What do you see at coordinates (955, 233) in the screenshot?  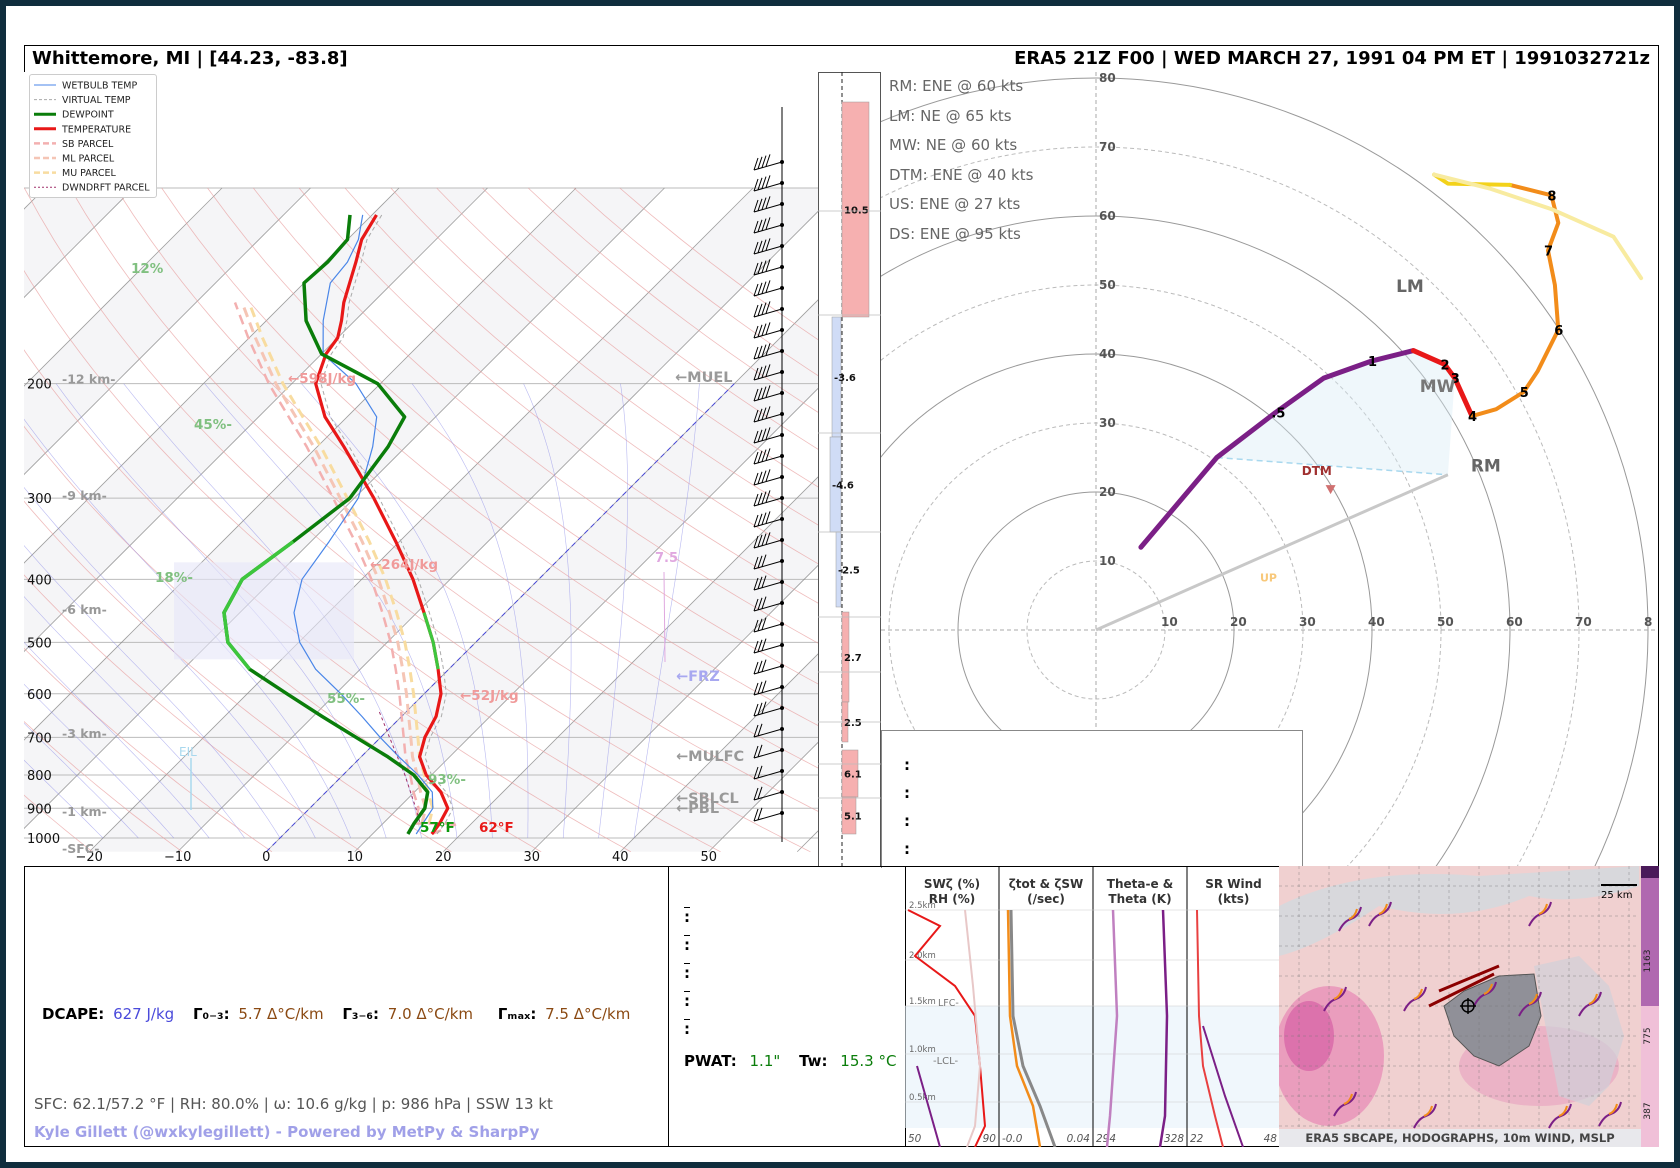 I see `motion-ds: DS: ENE @ 95 kts` at bounding box center [955, 233].